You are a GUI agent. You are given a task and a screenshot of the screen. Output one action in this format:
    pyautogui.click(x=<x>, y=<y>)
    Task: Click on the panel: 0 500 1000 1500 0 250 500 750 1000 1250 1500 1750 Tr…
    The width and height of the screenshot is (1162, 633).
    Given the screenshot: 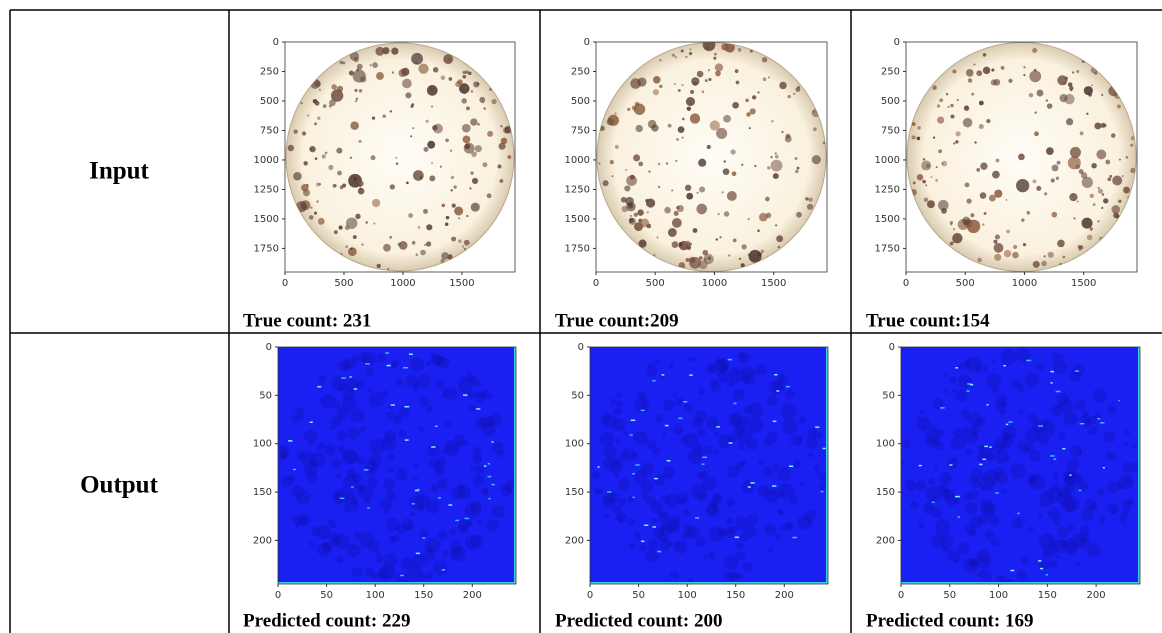 What is the action you would take?
    pyautogui.click(x=1002, y=184)
    